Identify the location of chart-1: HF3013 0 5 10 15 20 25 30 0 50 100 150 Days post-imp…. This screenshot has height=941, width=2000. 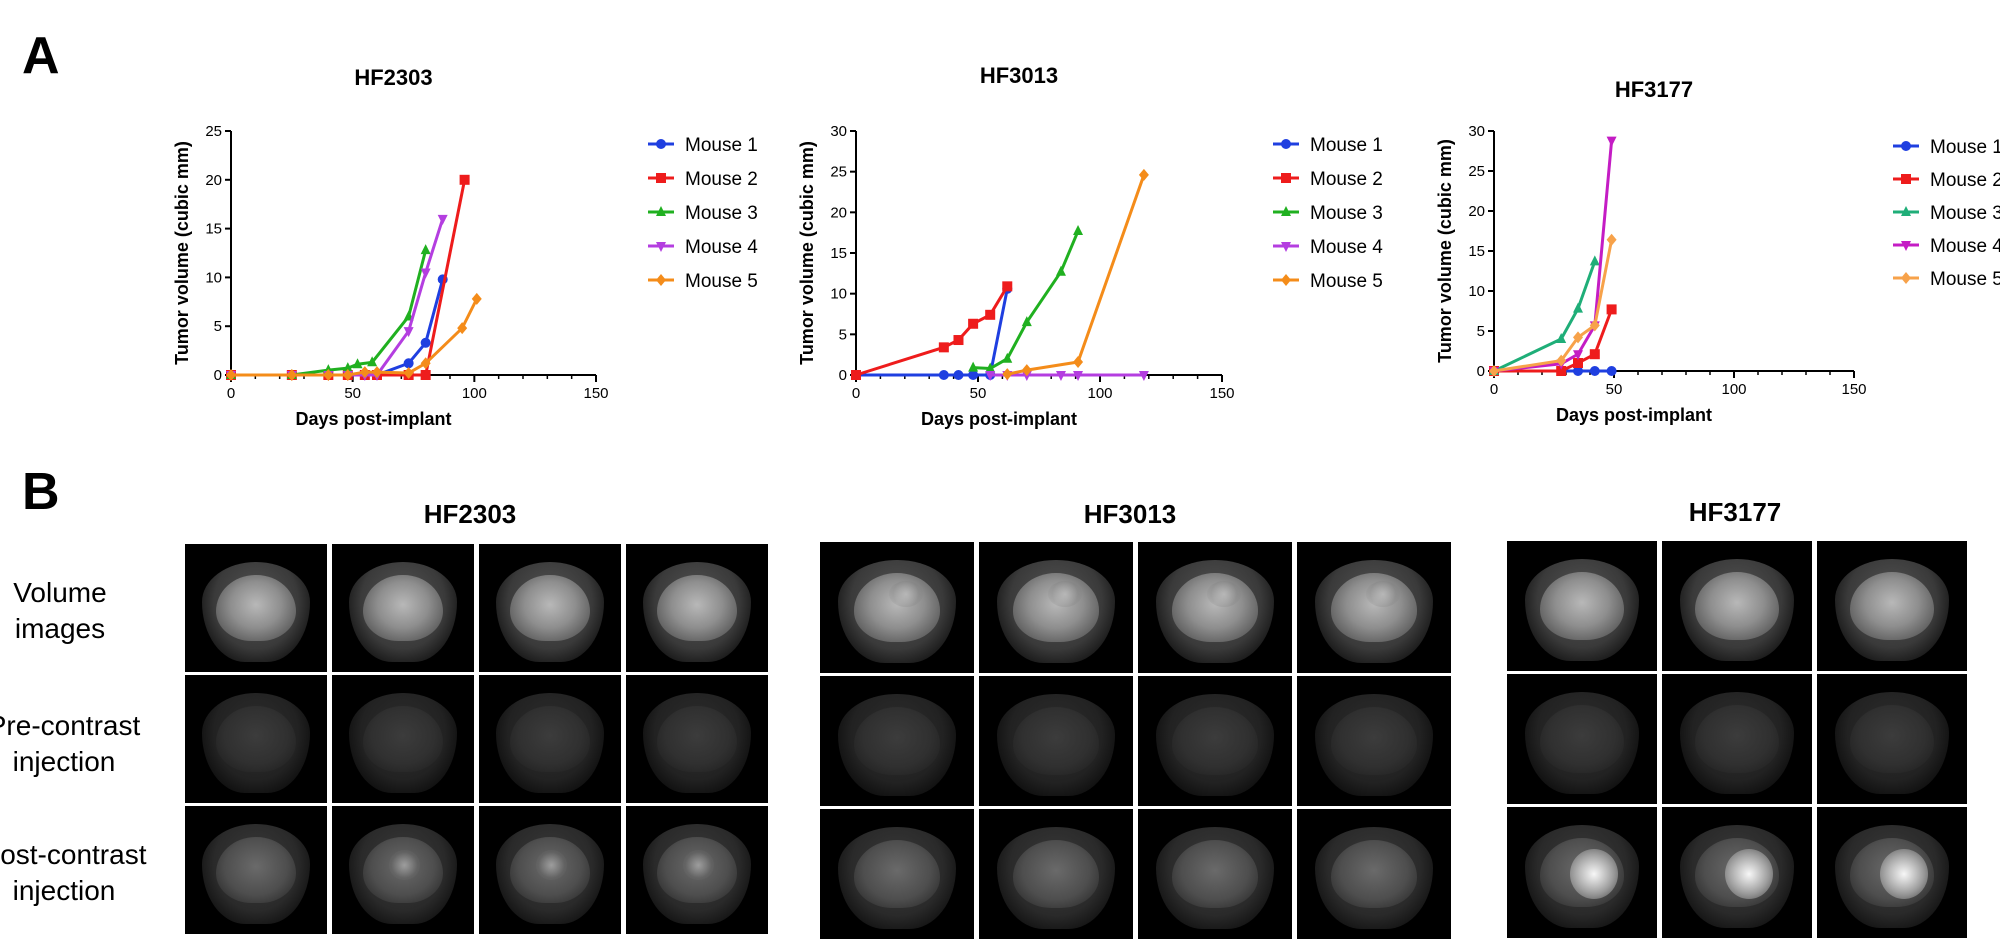
(1090, 246).